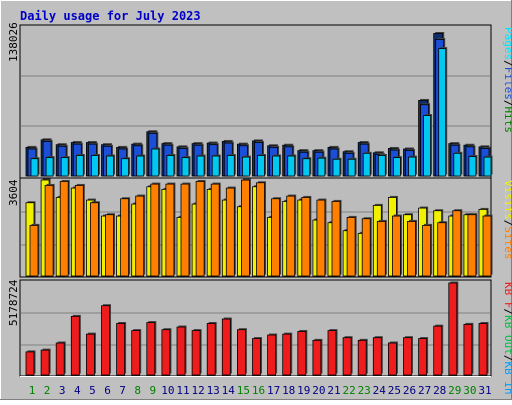  What do you see at coordinates (77, 390) in the screenshot?
I see `x-tick-label-4: 4` at bounding box center [77, 390].